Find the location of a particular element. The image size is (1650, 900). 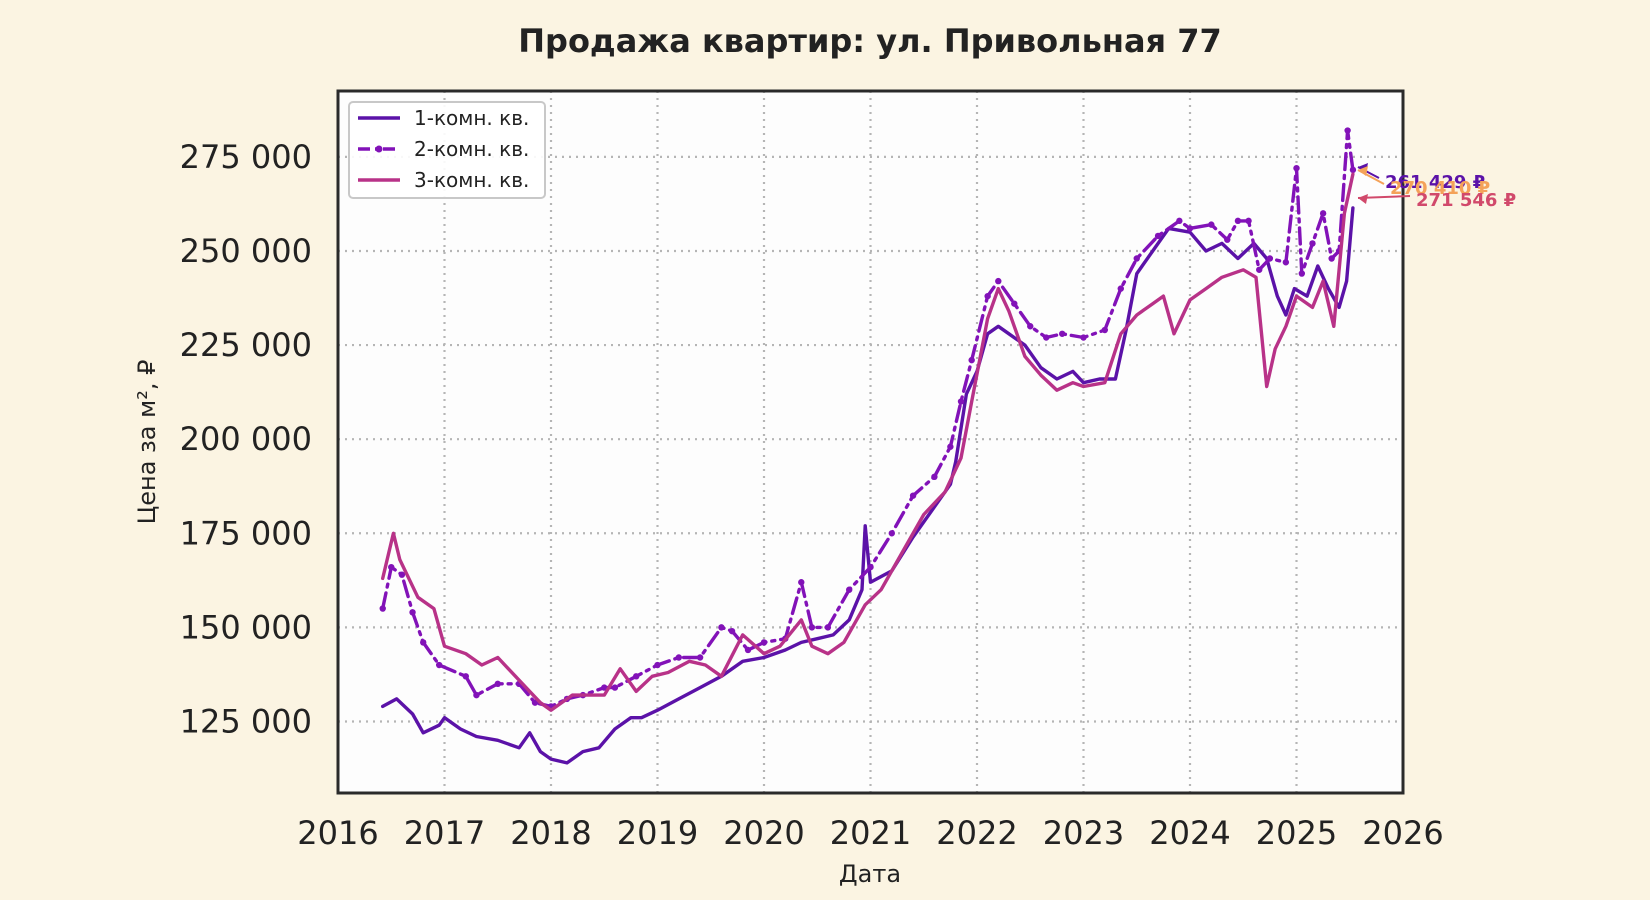

x-tick-label: 2019 is located at coordinates (657, 833).